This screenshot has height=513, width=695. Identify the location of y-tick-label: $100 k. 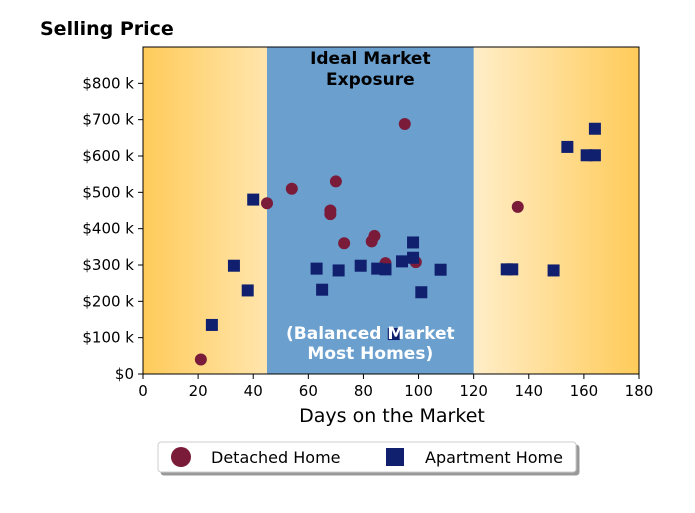
(108, 338).